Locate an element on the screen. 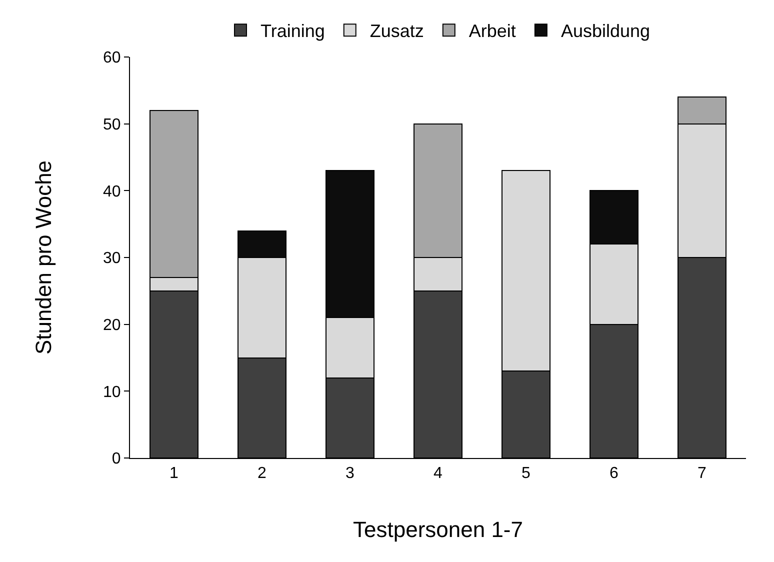  y-tick-label: 60 is located at coordinates (112, 58).